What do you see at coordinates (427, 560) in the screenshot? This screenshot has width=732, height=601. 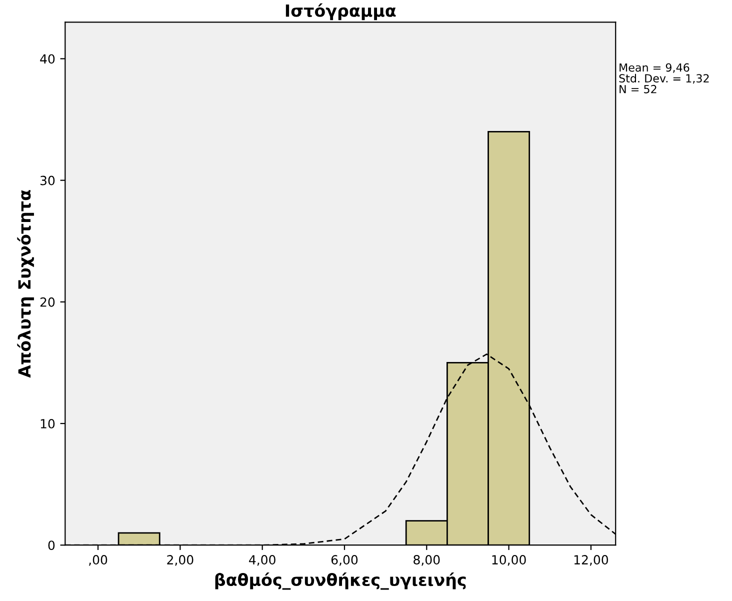 I see `x-tick-label: 8,00` at bounding box center [427, 560].